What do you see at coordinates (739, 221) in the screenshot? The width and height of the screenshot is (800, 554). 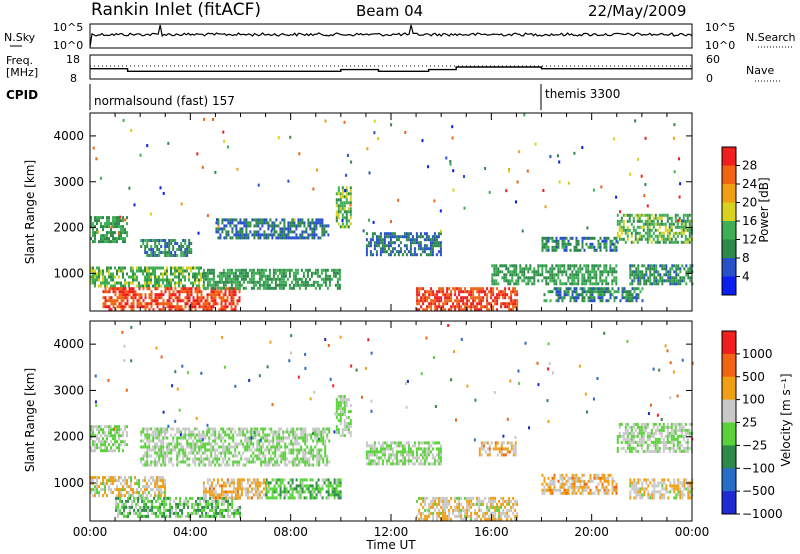 I see `power-colorbar: 28 24 20 16 12 8 4` at bounding box center [739, 221].